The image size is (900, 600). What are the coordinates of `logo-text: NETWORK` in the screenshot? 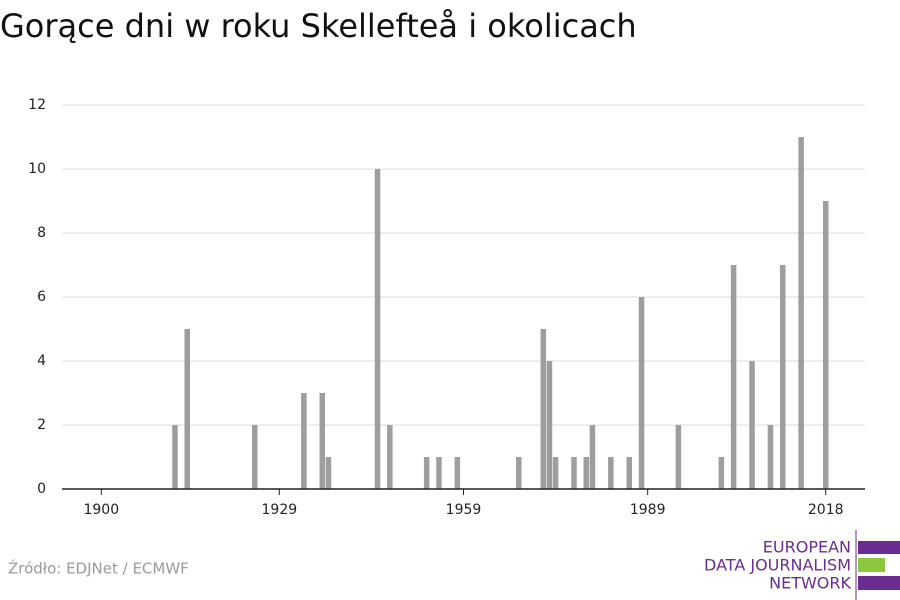 It's located at (810, 583).